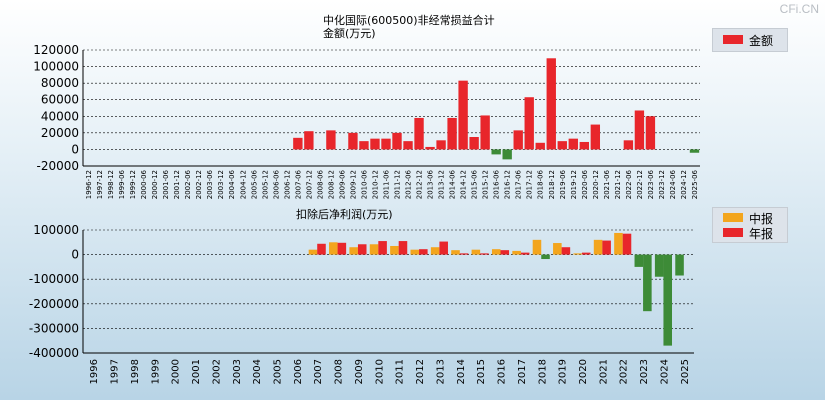 The image size is (825, 400). What do you see at coordinates (464, 184) in the screenshot?
I see `chart1-xtick-label: 2014-12` at bounding box center [464, 184].